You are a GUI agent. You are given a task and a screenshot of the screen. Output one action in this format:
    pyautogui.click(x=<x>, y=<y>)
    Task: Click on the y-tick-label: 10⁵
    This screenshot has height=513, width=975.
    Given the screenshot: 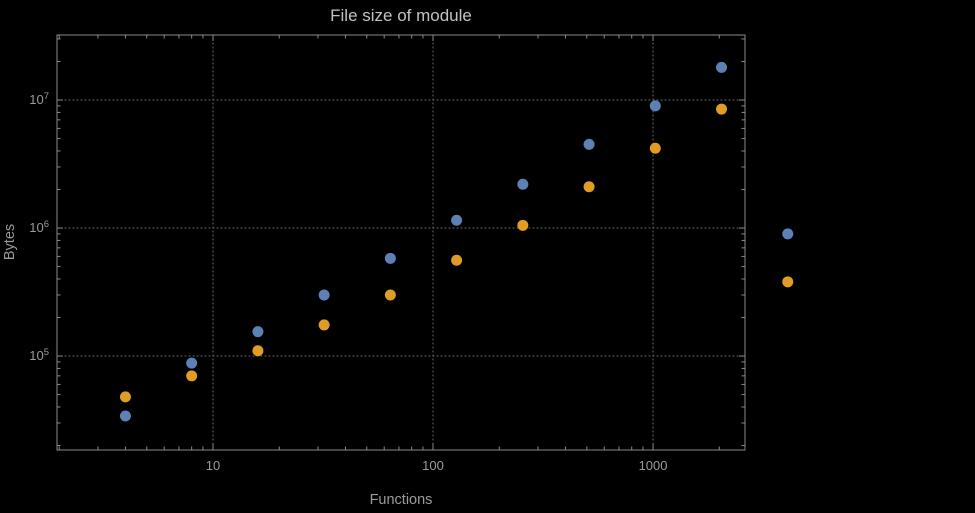 What is the action you would take?
    pyautogui.click(x=39, y=355)
    